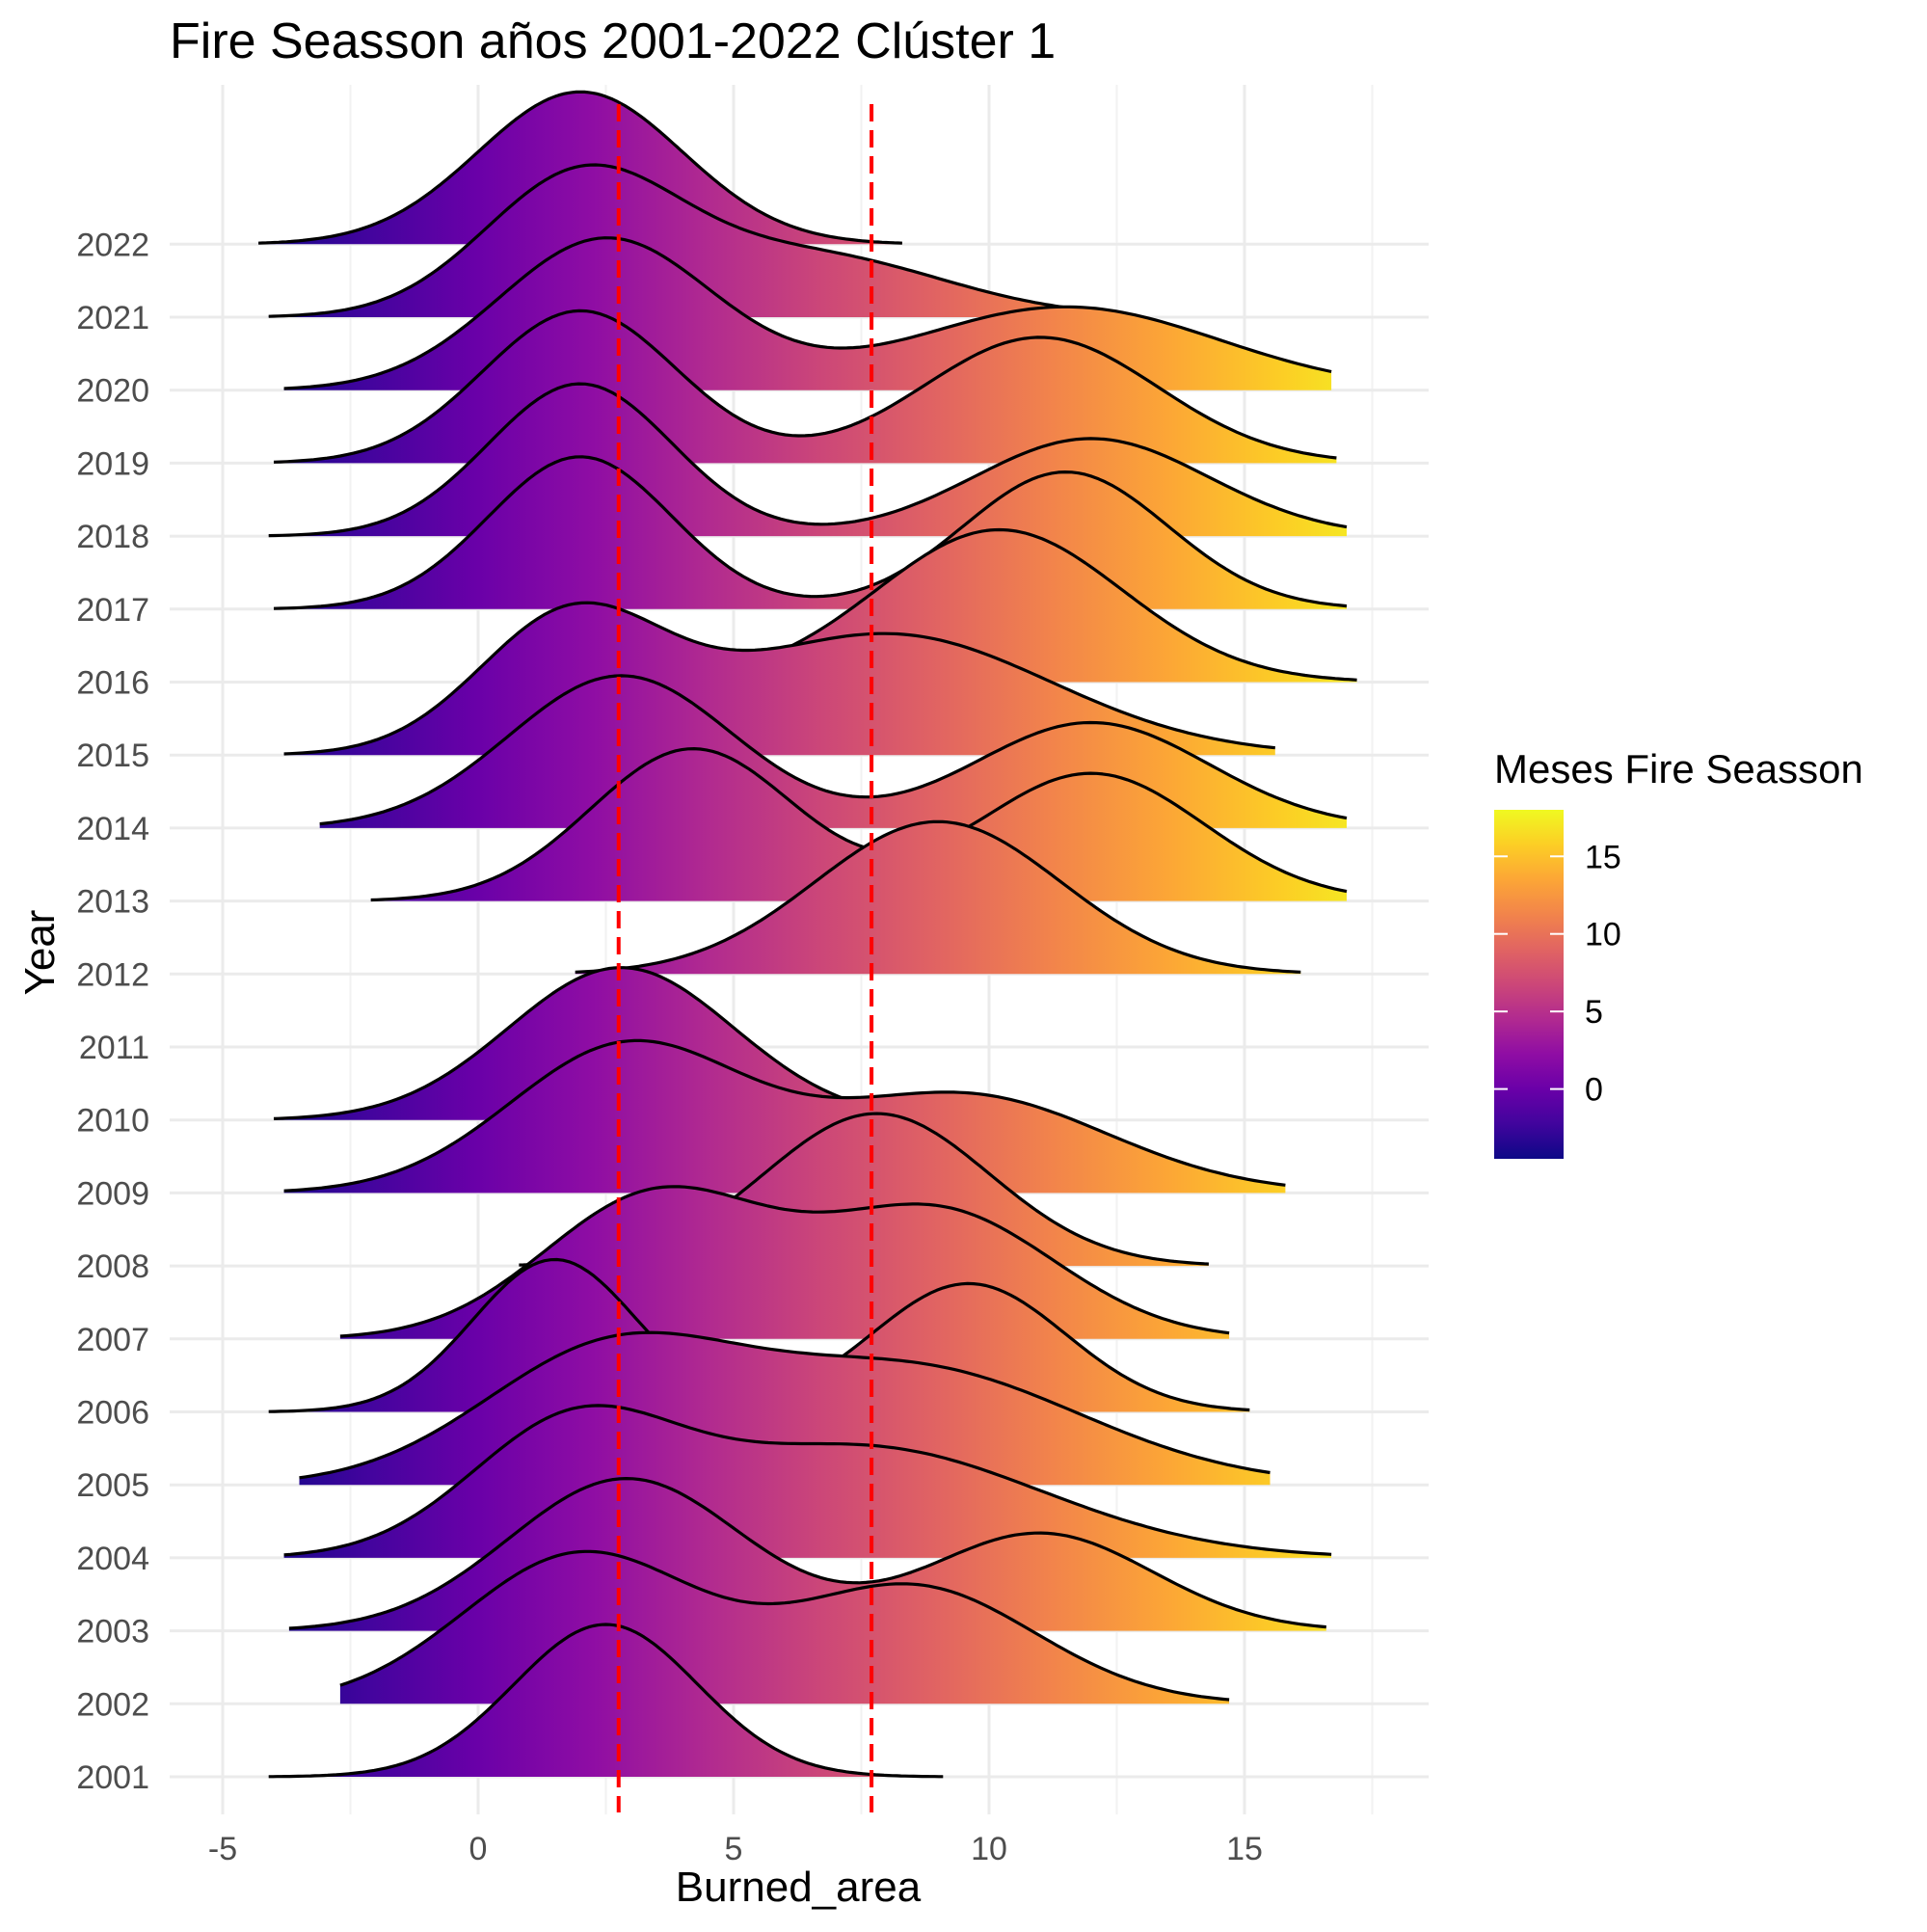 The image size is (1927, 1932). I want to click on ridge-outline-2004, so click(807, 1481).